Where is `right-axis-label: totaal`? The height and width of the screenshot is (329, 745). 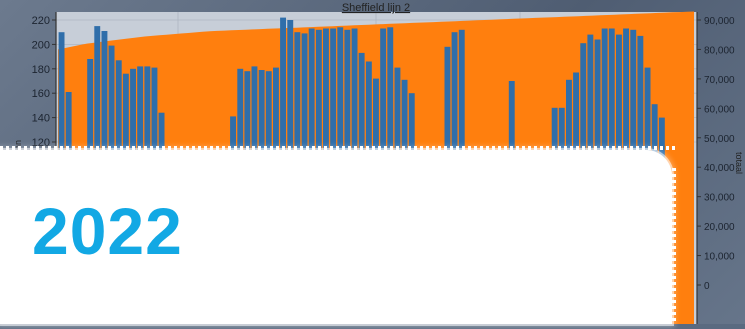
right-axis-label: totaal is located at coordinates (739, 163).